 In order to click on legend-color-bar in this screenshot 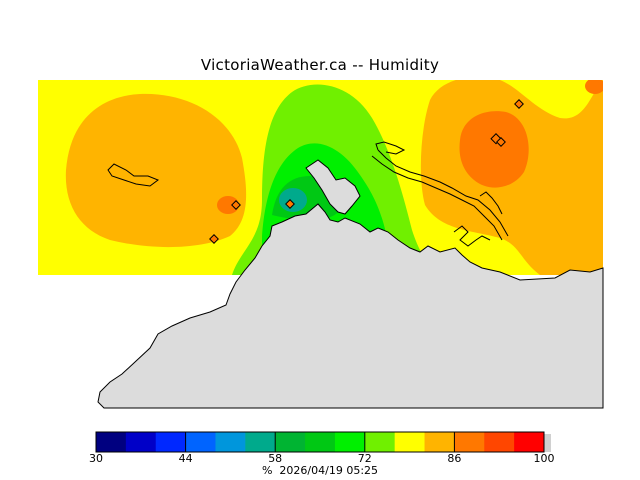, I will do `click(323, 442)`.